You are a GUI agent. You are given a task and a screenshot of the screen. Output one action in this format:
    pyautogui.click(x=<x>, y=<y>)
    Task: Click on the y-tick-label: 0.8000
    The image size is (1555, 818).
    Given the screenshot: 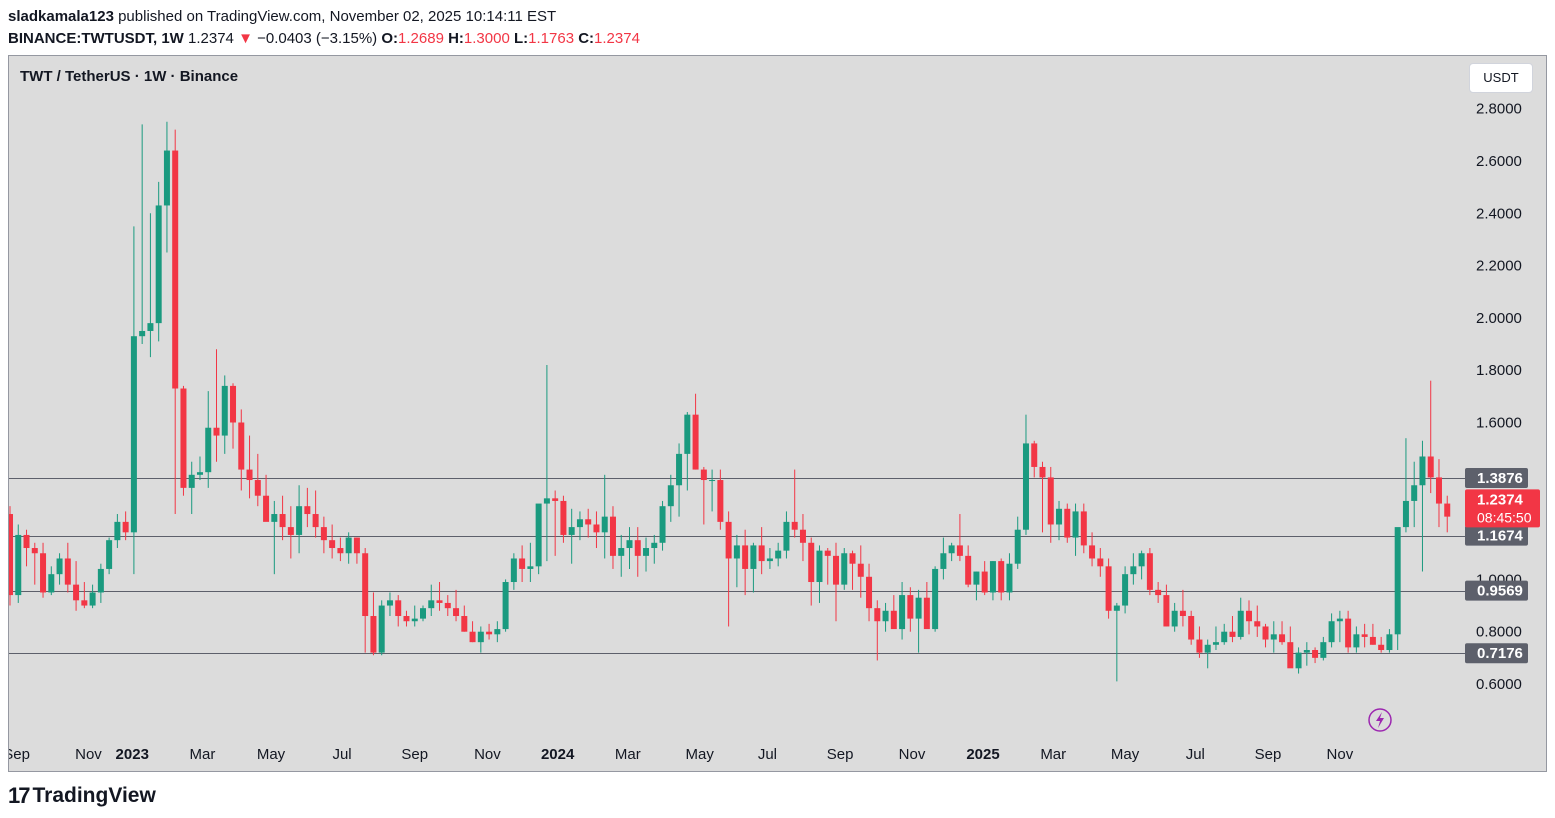 What is the action you would take?
    pyautogui.click(x=1499, y=632)
    